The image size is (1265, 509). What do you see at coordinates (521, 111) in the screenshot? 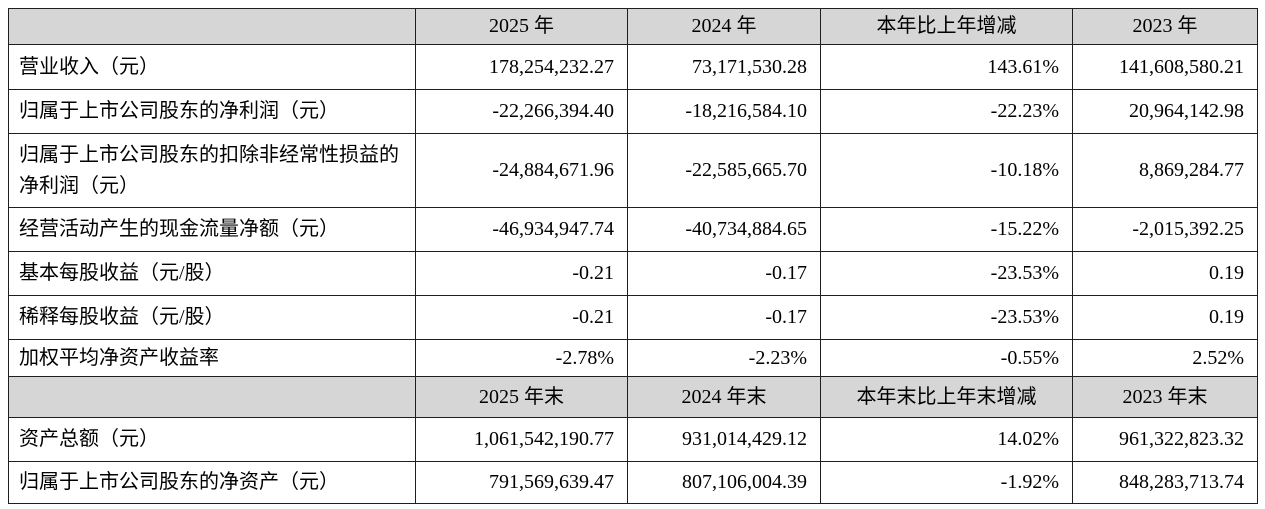
I see `value-cell-2025: -22,266,394.40` at bounding box center [521, 111].